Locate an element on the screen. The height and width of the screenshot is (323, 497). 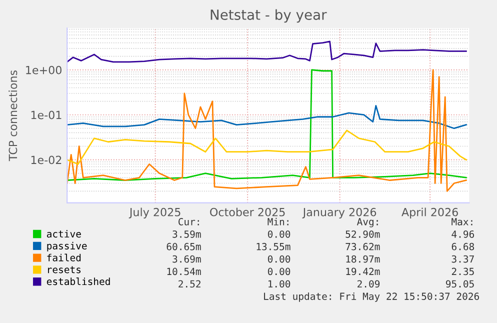
text: 13.55m is located at coordinates (273, 246).